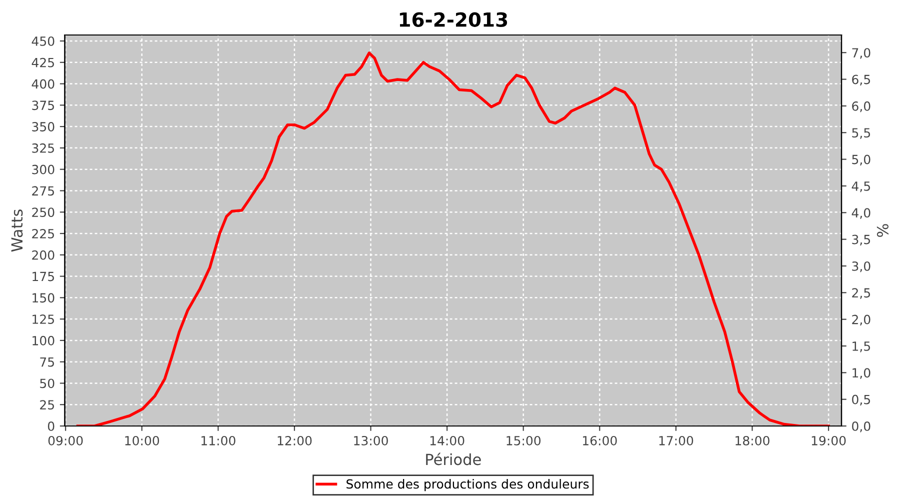 The width and height of the screenshot is (900, 500). Describe the element at coordinates (453, 459) in the screenshot. I see `x-axis-title: Période` at that location.